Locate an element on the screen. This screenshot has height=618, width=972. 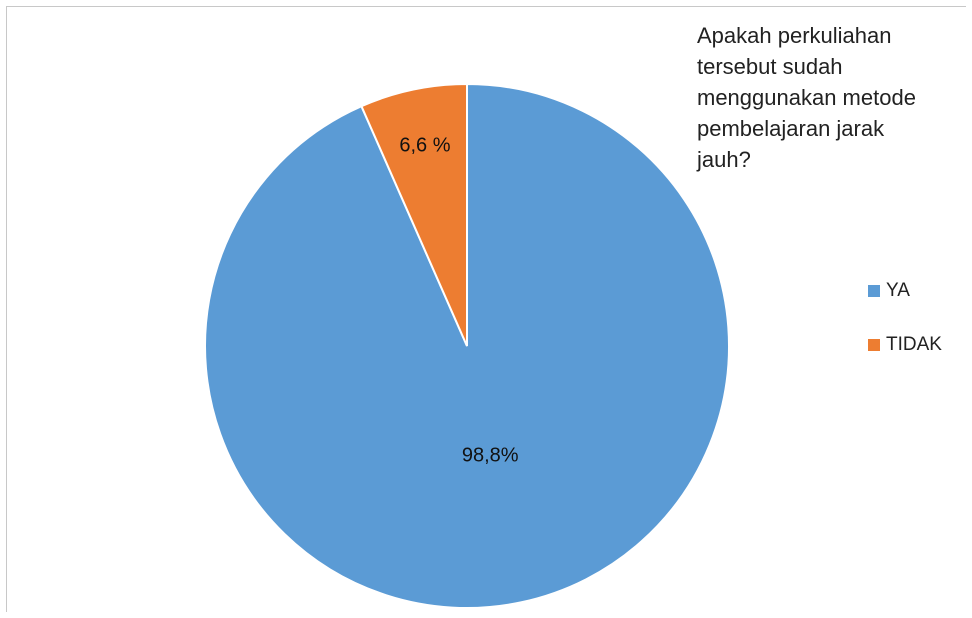
chart-title-line: Apakah perkuliahan is located at coordinates (794, 35).